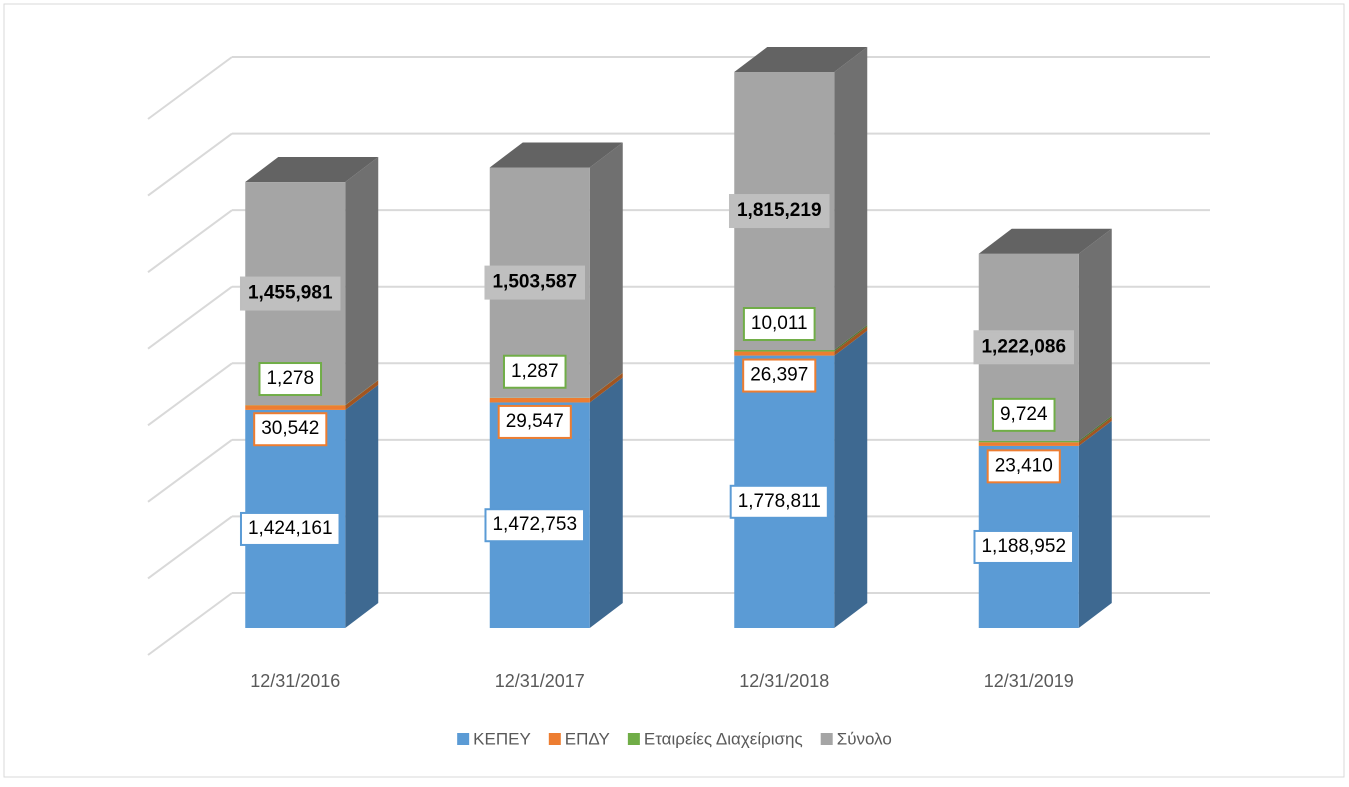  What do you see at coordinates (535, 421) in the screenshot?
I see `data-label: 29,547` at bounding box center [535, 421].